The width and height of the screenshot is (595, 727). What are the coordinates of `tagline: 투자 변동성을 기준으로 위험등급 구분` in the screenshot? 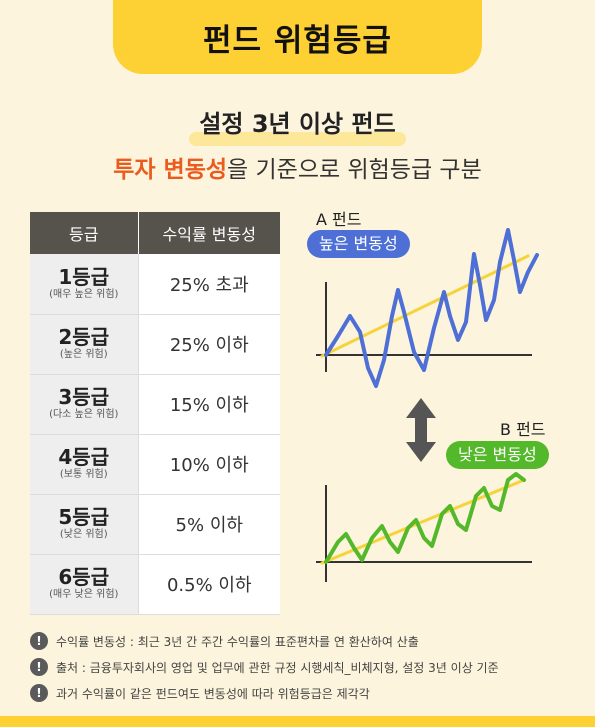 It's located at (297, 167).